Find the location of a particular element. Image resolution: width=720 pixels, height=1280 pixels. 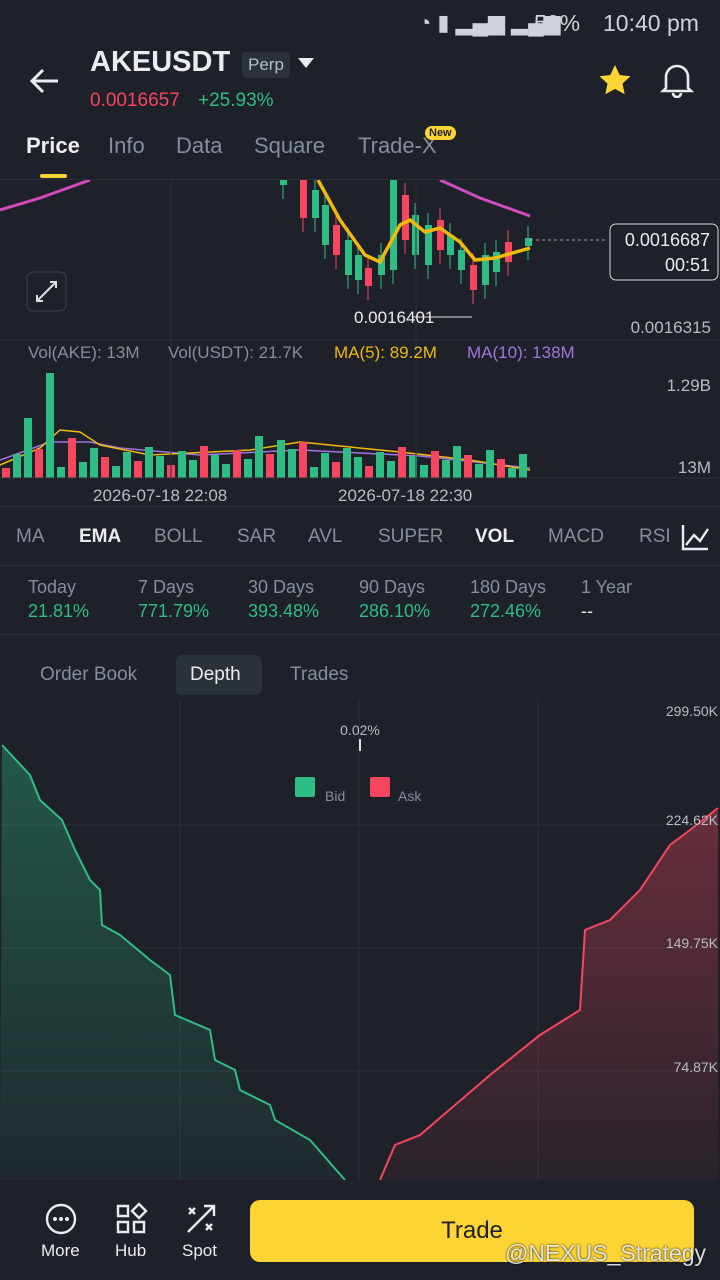

ask-area is located at coordinates (549, 994).